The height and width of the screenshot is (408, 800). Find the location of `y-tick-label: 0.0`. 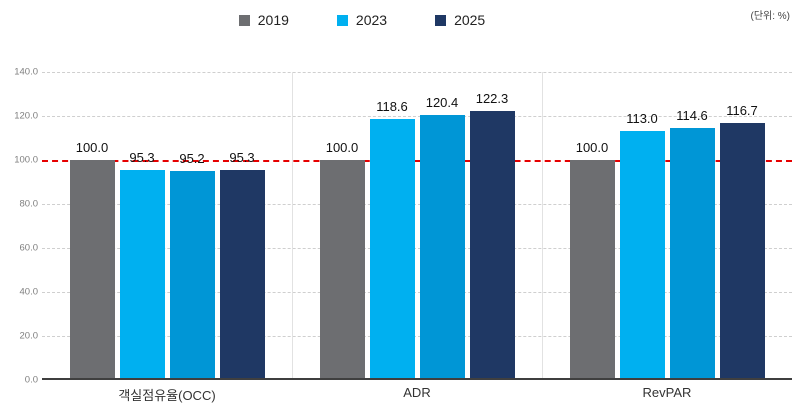

y-tick-label: 0.0 is located at coordinates (31, 380).